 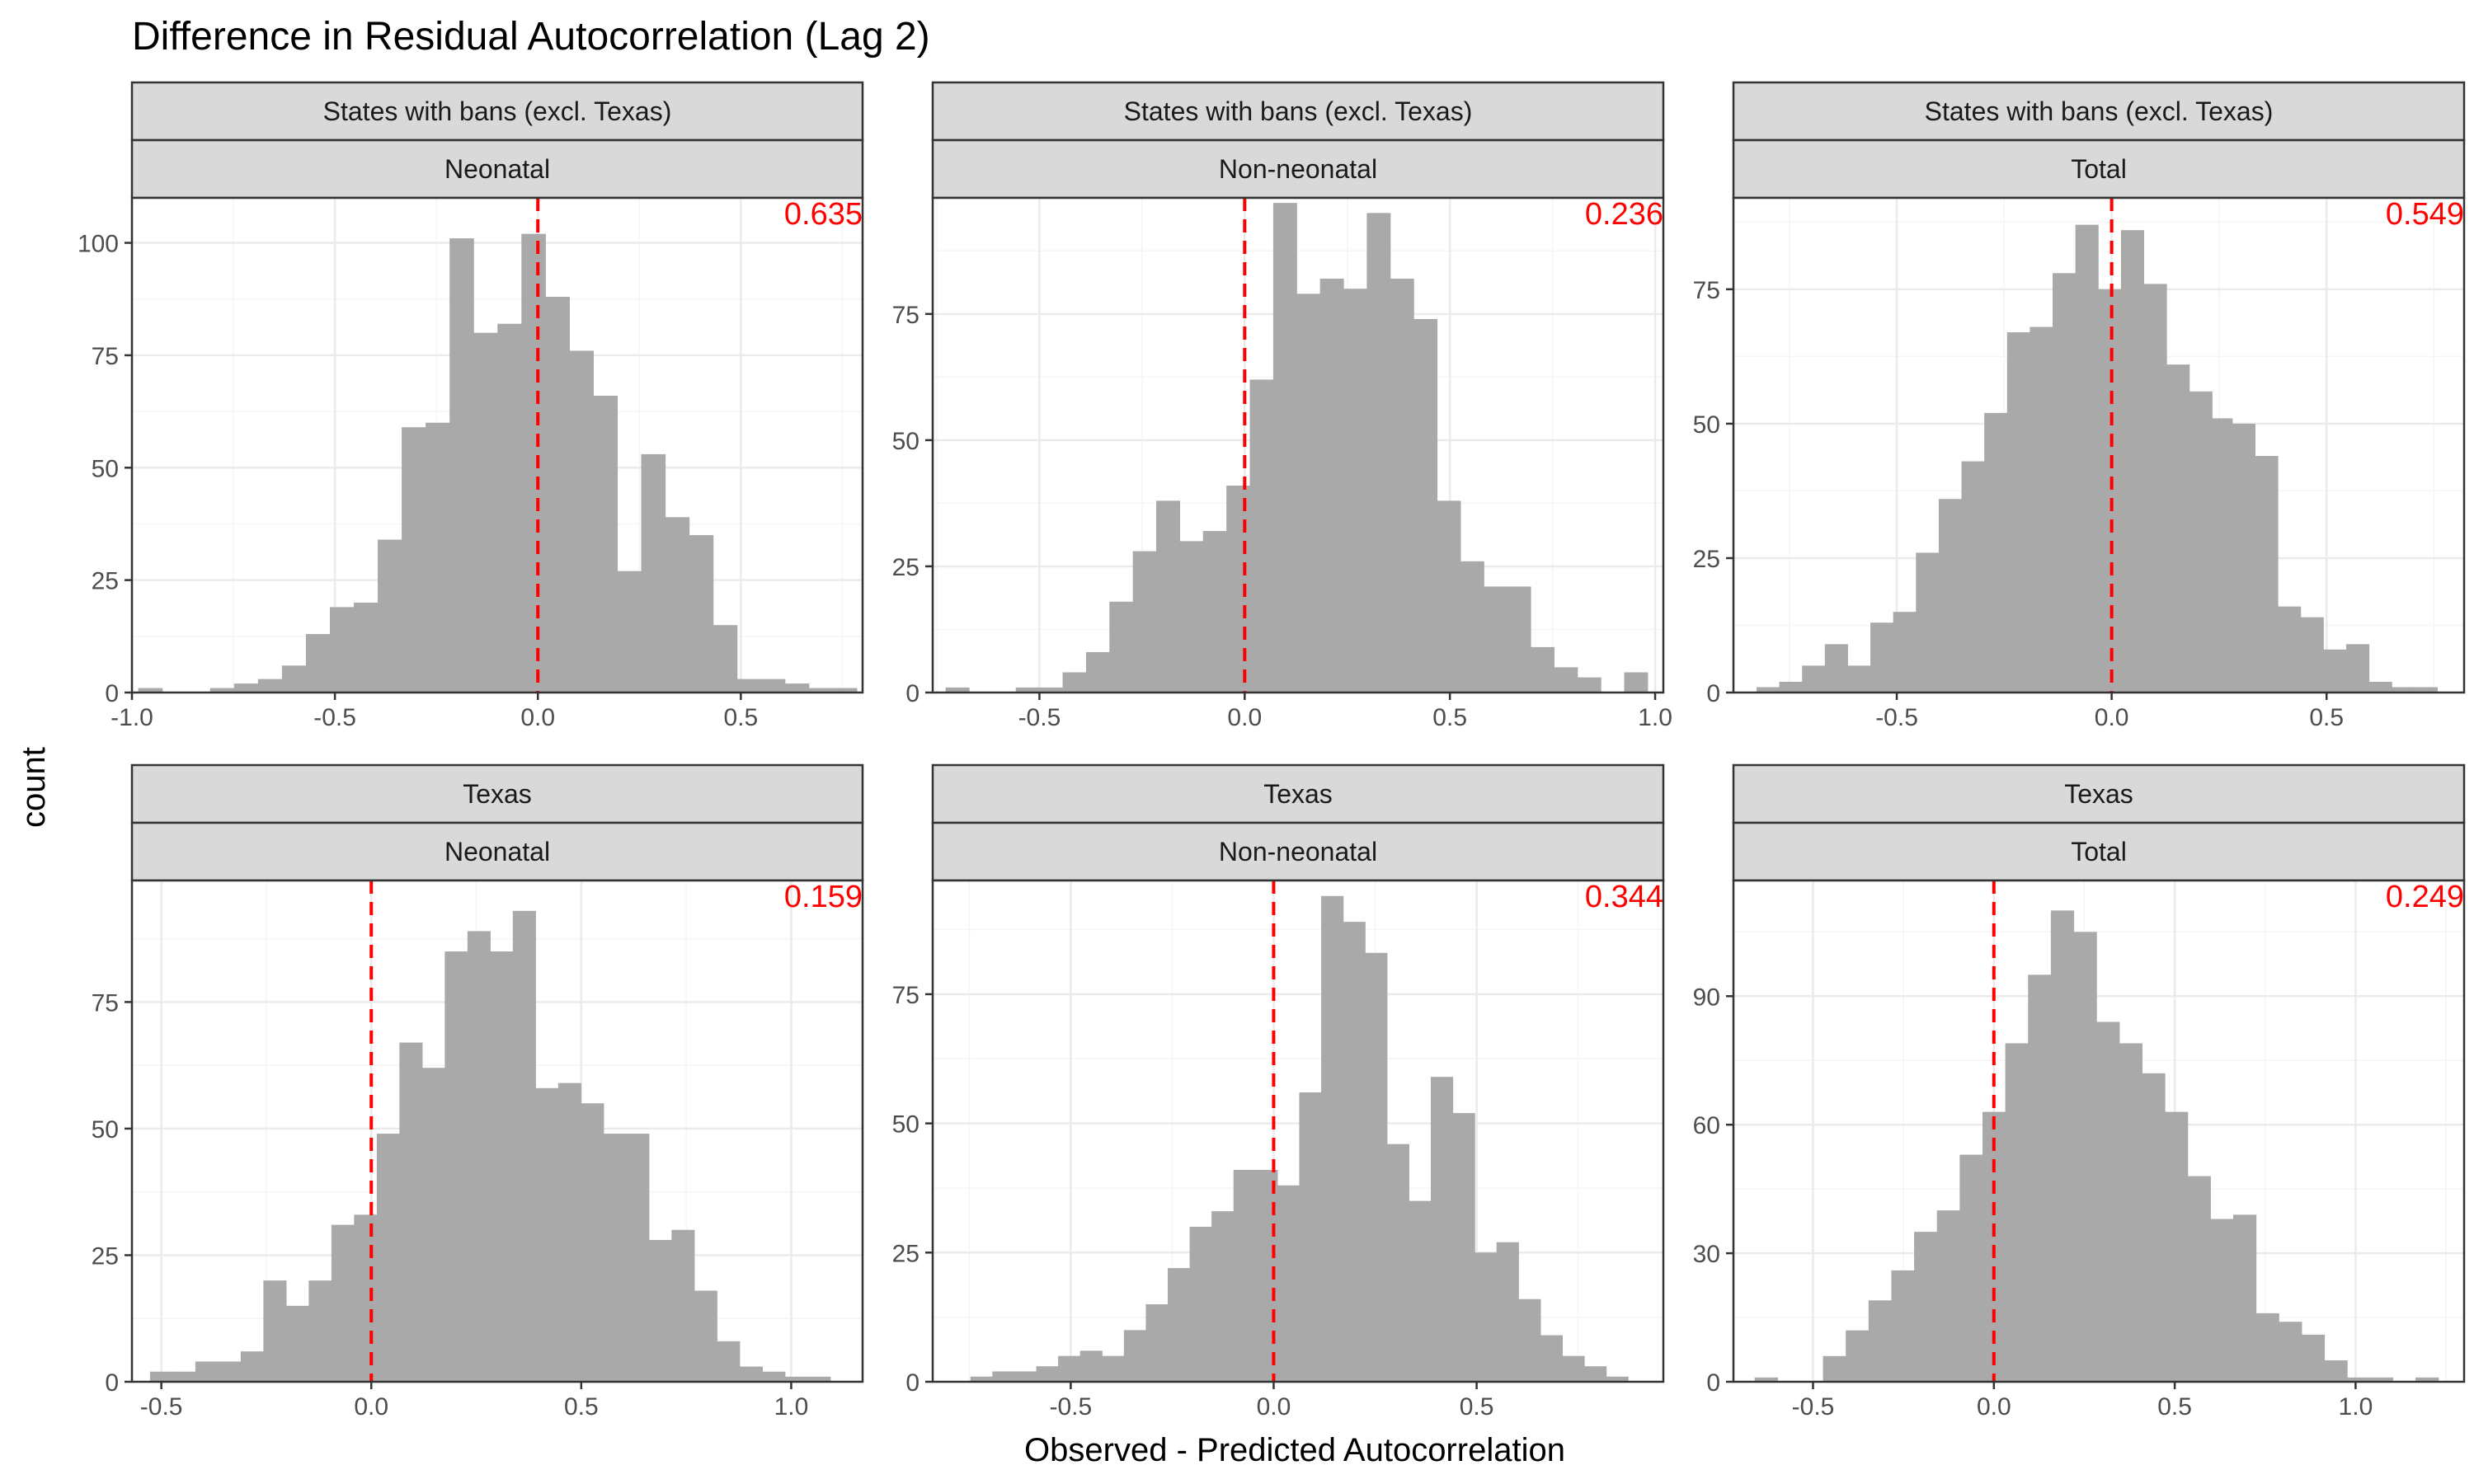 I want to click on panel-annotation: 0.236, so click(x=1624, y=214).